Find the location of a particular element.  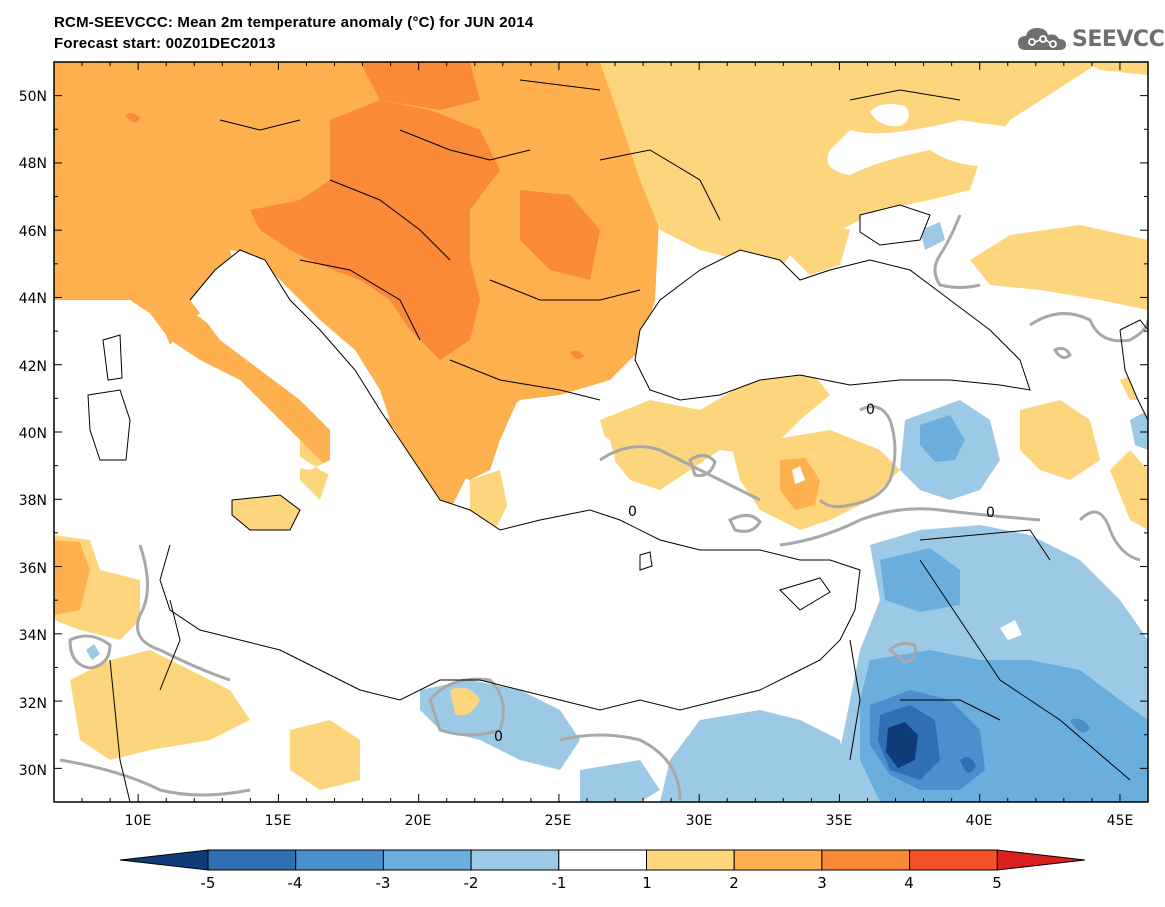

anomaly-field-lt-m5-jordan is located at coordinates (902, 745).